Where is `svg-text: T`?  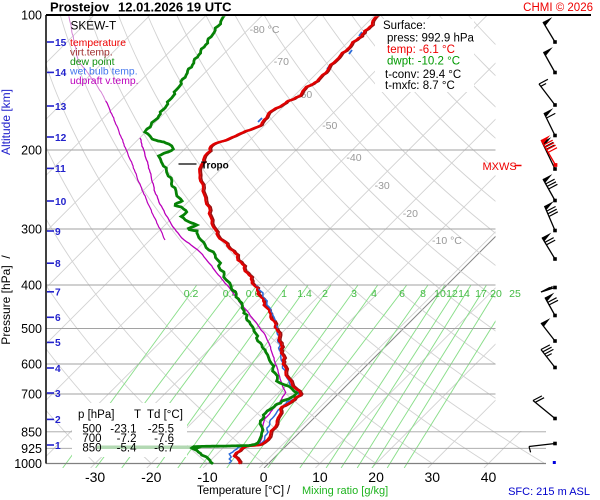 svg-text: T is located at coordinates (137, 415).